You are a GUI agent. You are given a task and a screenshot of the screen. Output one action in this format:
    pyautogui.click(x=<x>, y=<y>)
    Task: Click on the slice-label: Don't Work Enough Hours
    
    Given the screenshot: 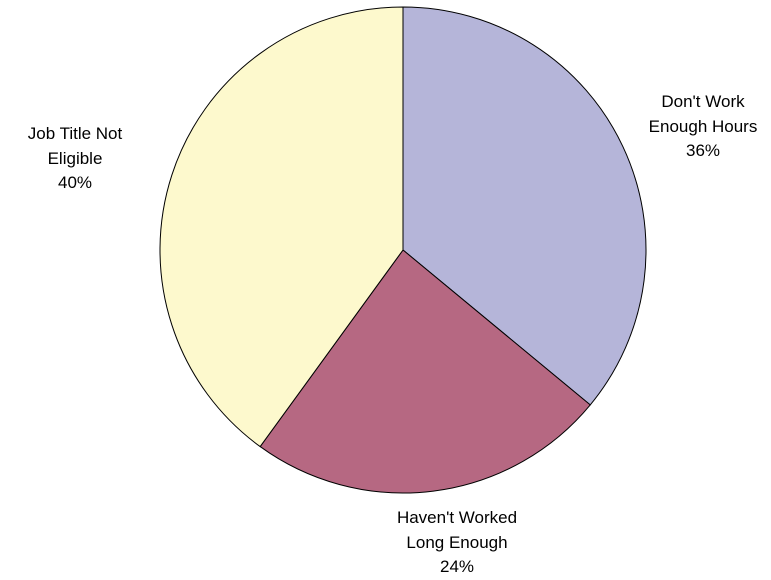 What is the action you would take?
    pyautogui.click(x=703, y=114)
    